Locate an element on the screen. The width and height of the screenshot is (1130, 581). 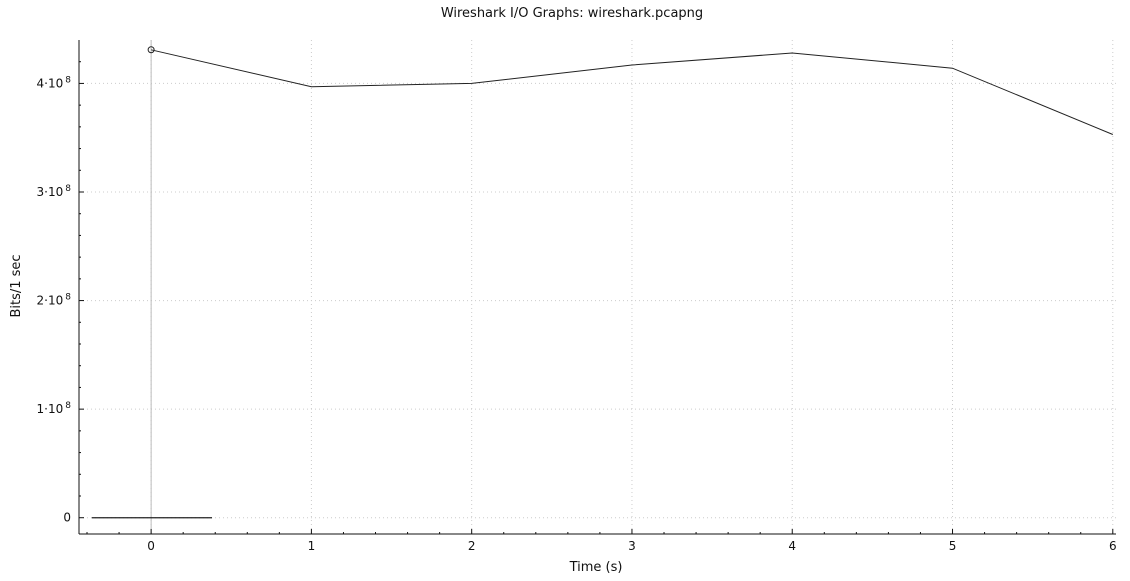
y-axis-label: Bits/1 sec is located at coordinates (16, 285).